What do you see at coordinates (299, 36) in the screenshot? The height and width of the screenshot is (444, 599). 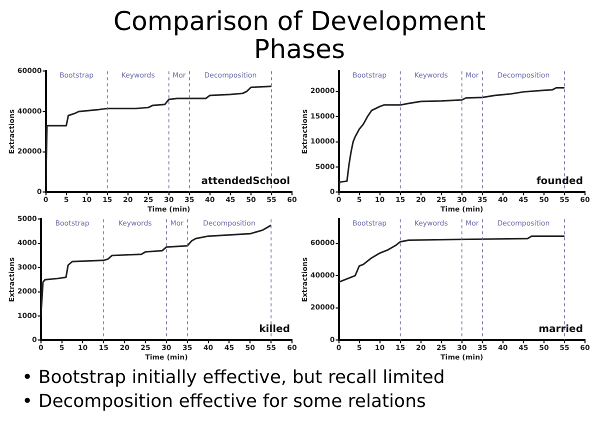 I see `chart-title: Comparison of Development Phases` at bounding box center [299, 36].